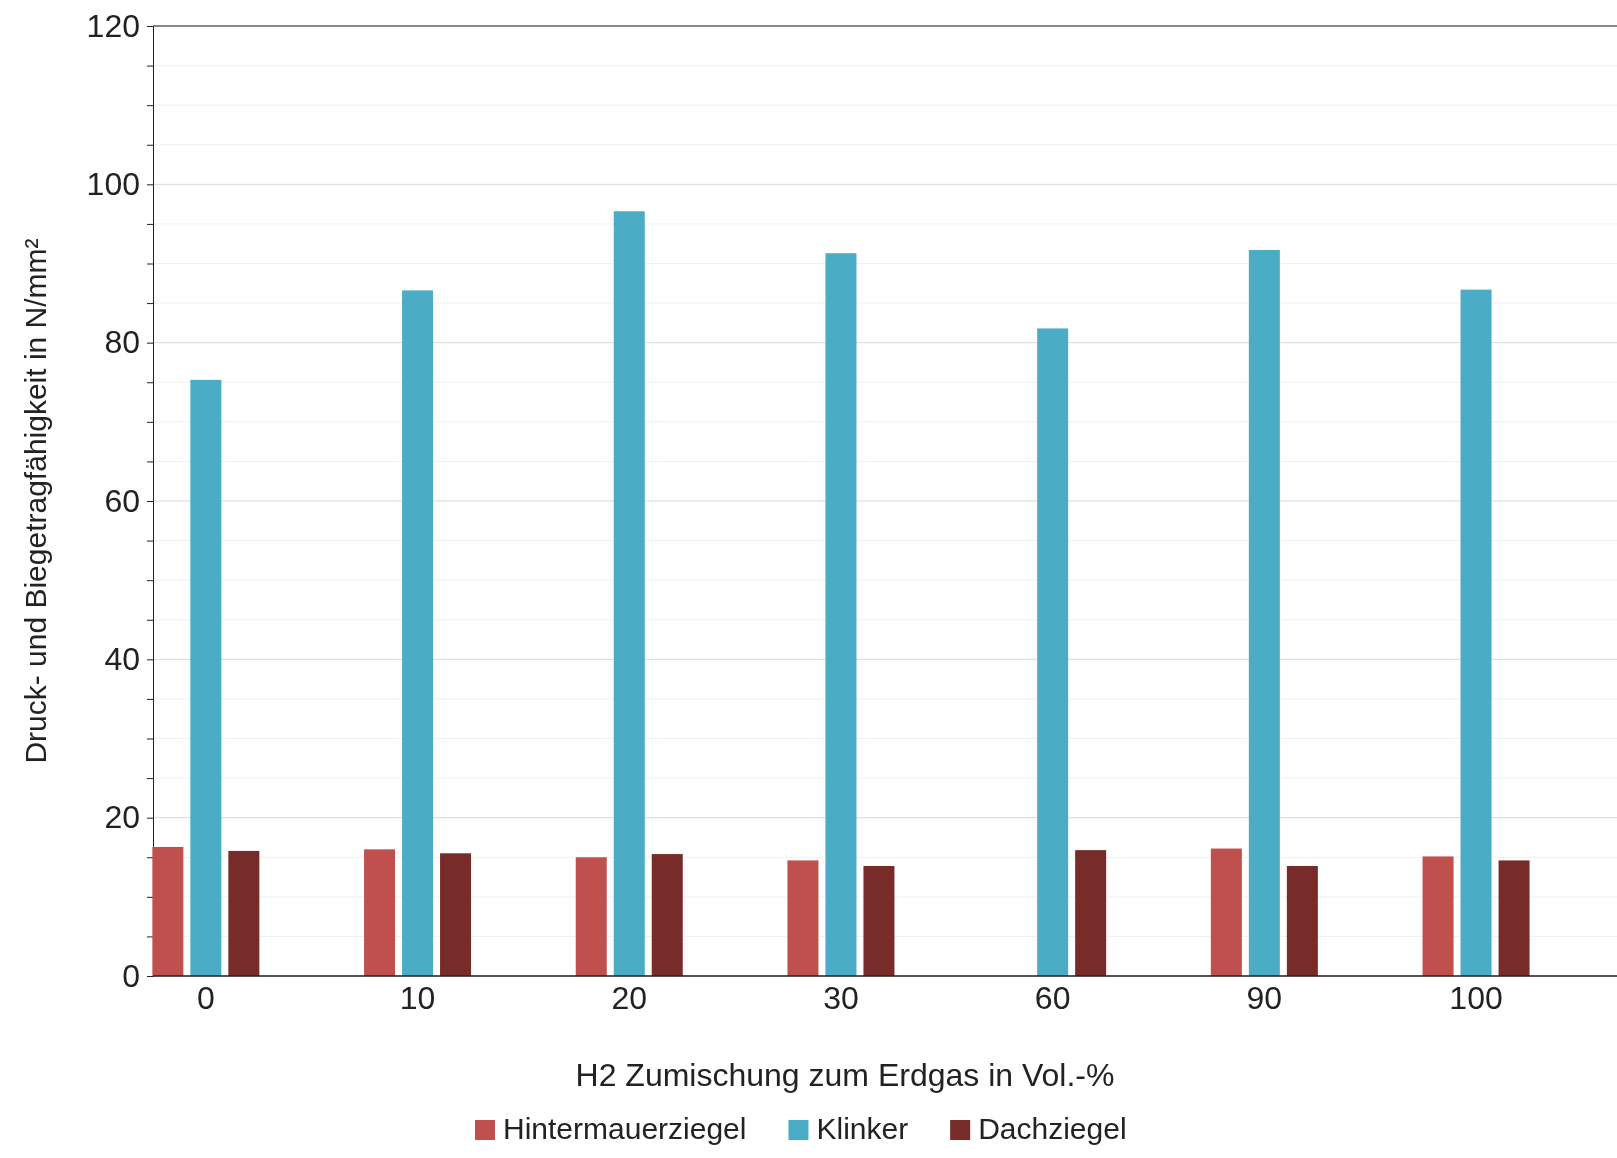 The image size is (1617, 1158). What do you see at coordinates (1052, 998) in the screenshot?
I see `x-tick-label: 60` at bounding box center [1052, 998].